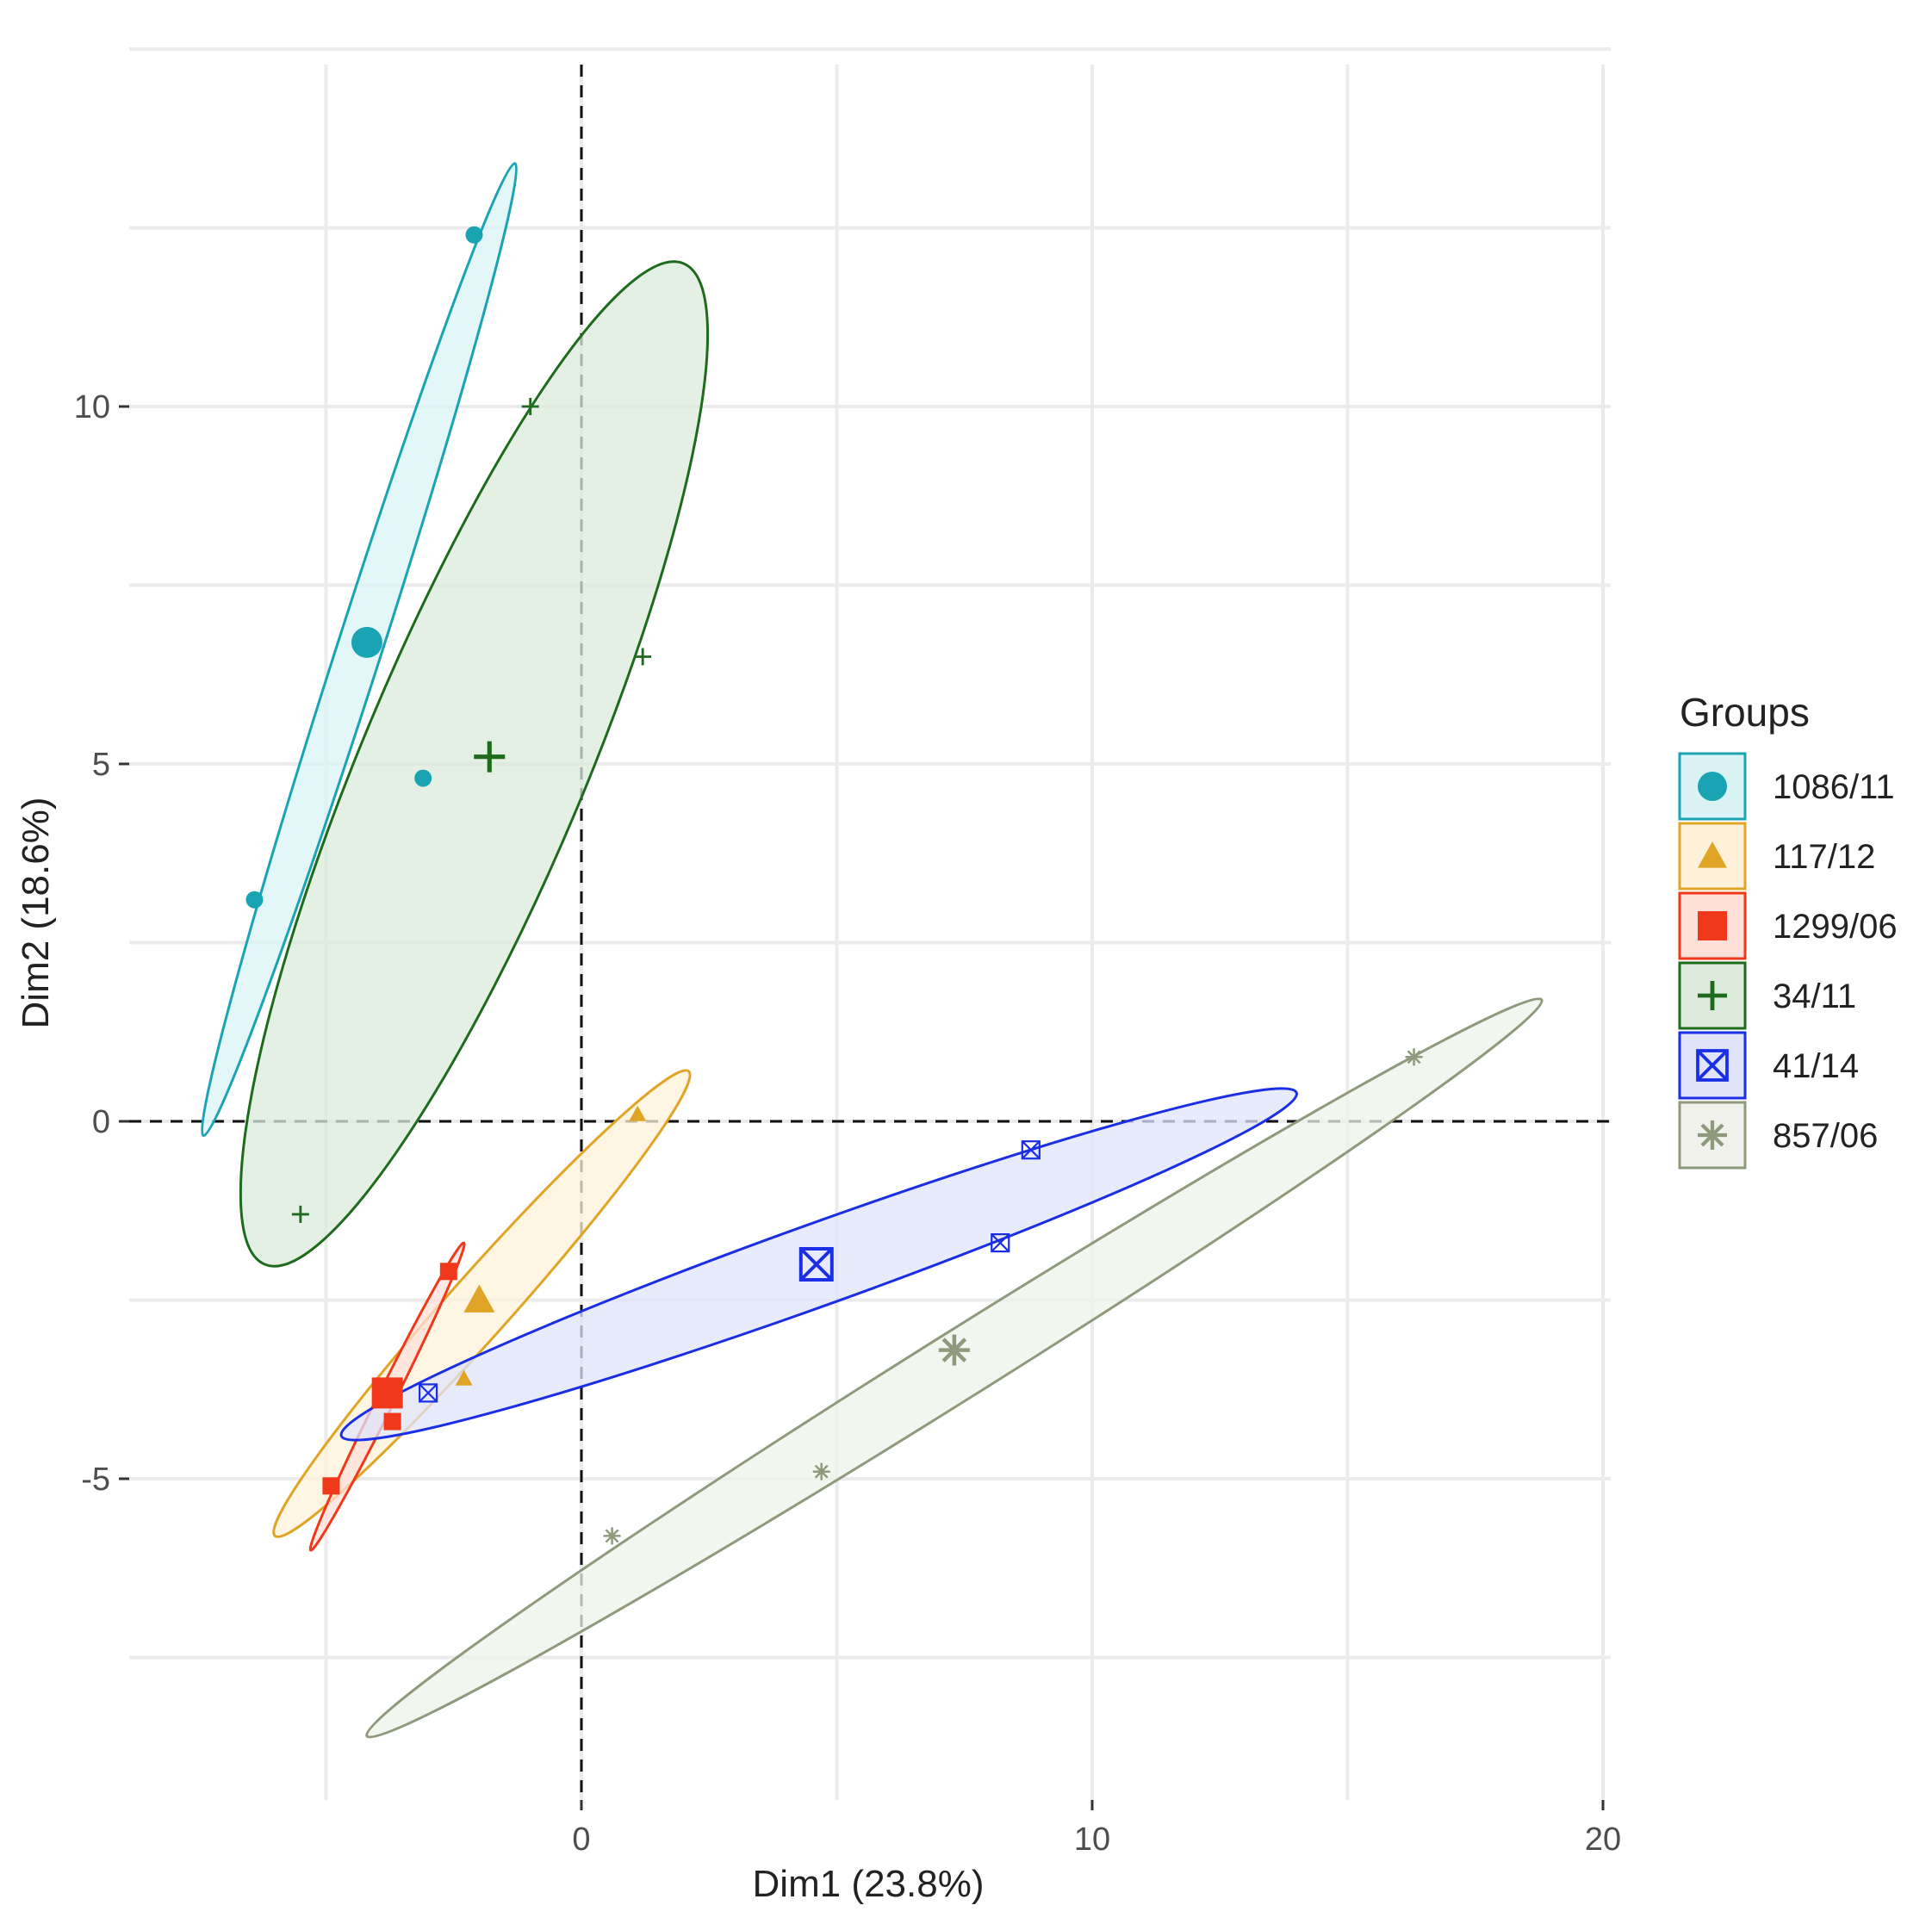  I want to click on x-axis-label: Dim1 (23.8%), so click(869, 1884).